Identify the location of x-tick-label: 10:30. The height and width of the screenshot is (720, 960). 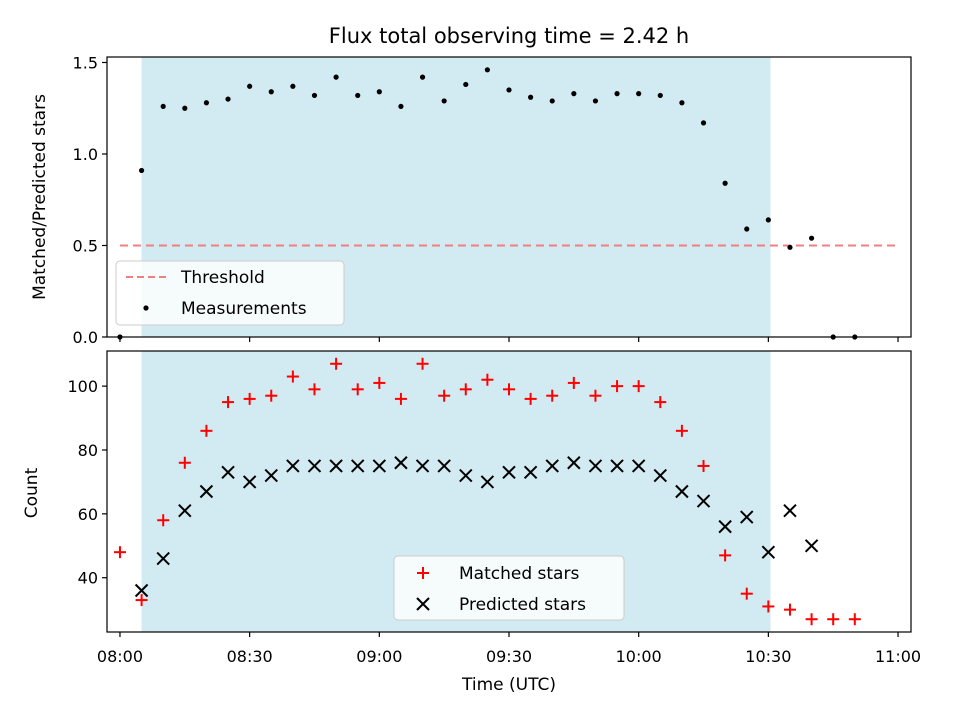
(768, 656).